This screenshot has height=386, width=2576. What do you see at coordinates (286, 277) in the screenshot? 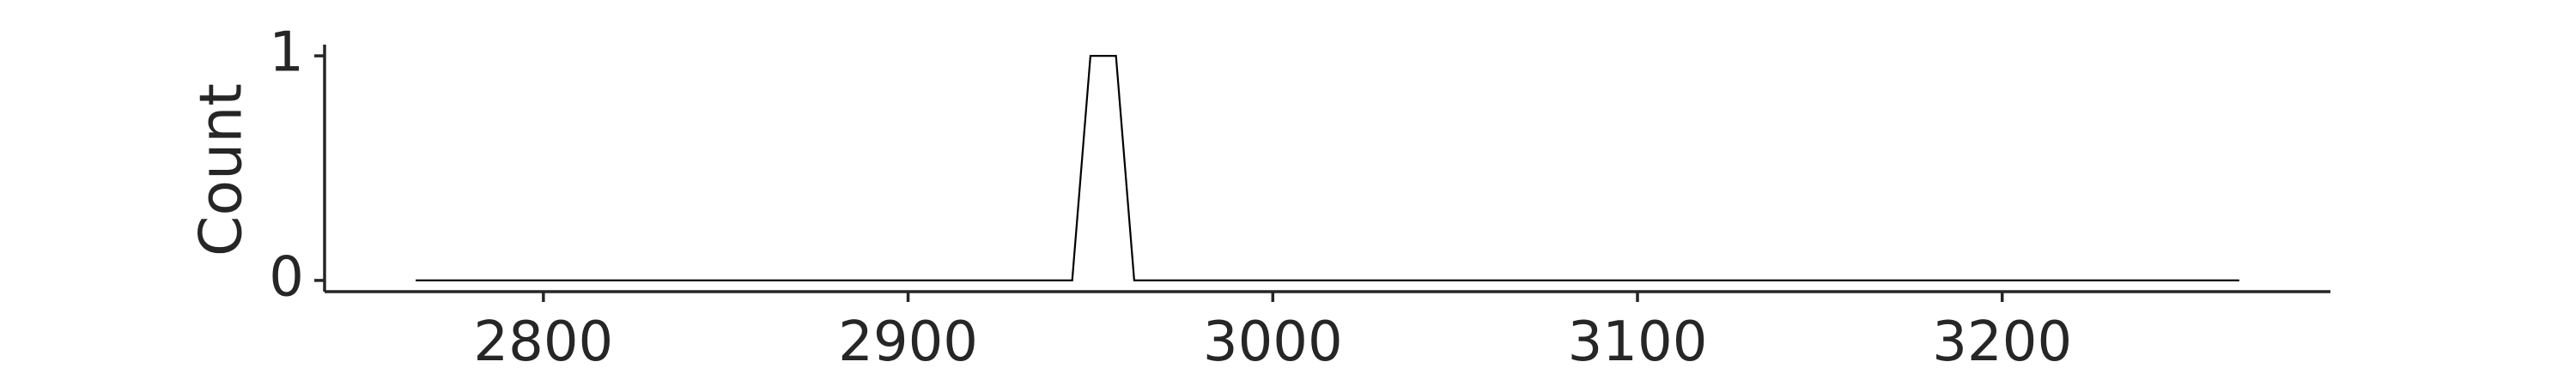
I see `y-tick-label: 0` at bounding box center [286, 277].